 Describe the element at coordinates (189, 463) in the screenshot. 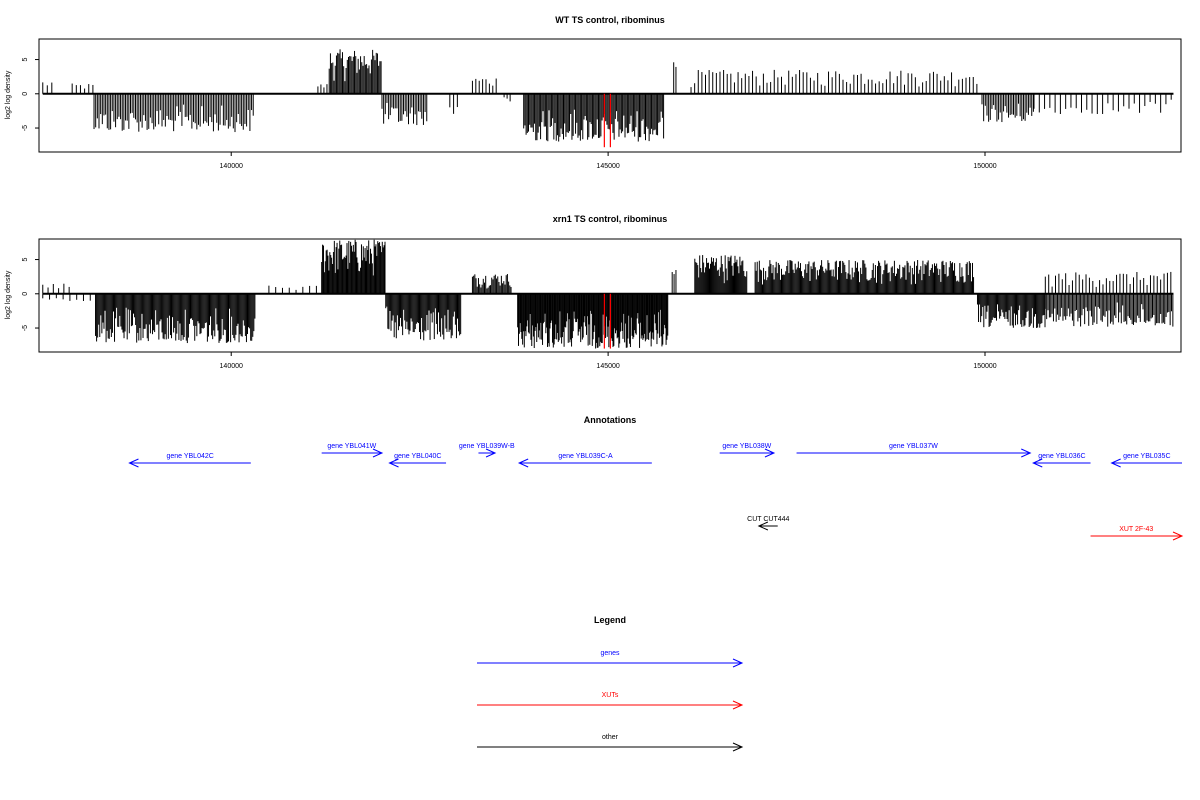

I see `feature-arrow-gene-ybl042c` at that location.